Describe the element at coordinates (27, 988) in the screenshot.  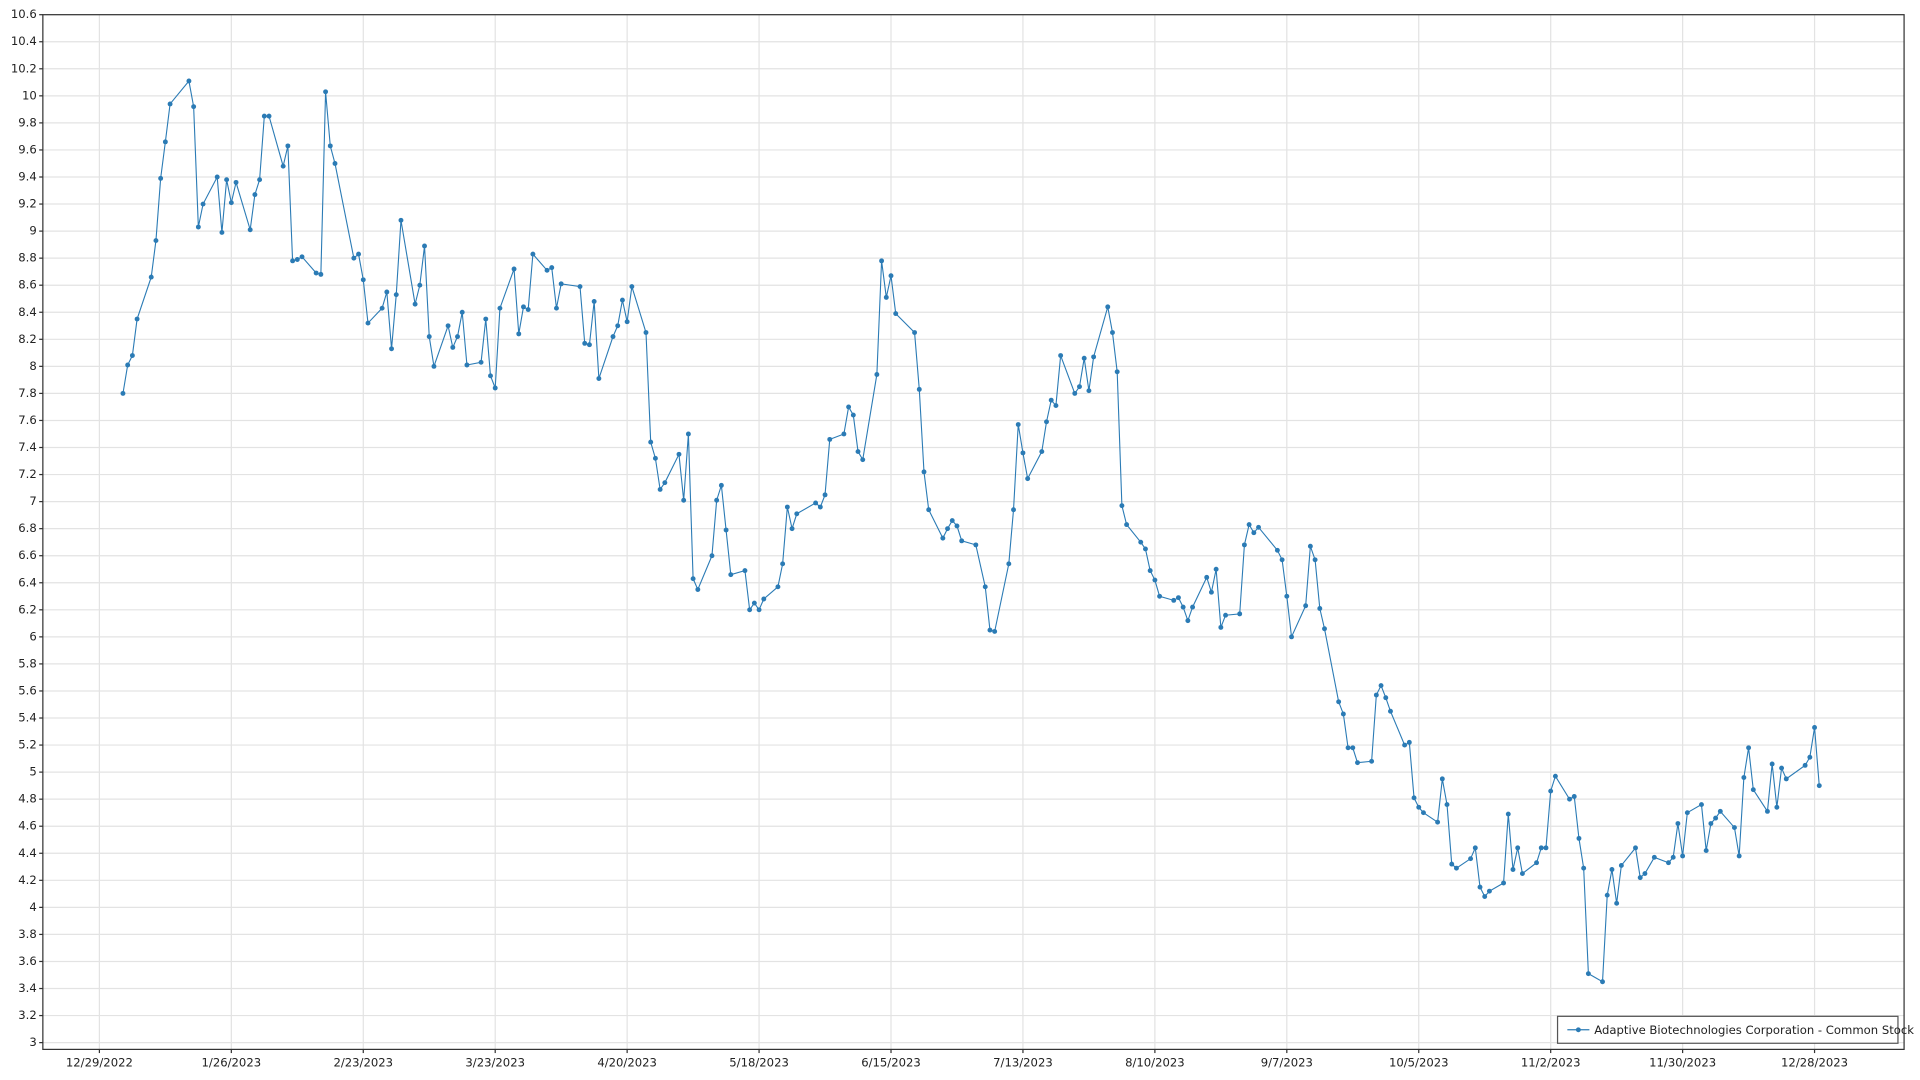
I see `y-tick-label: 3.4` at that location.